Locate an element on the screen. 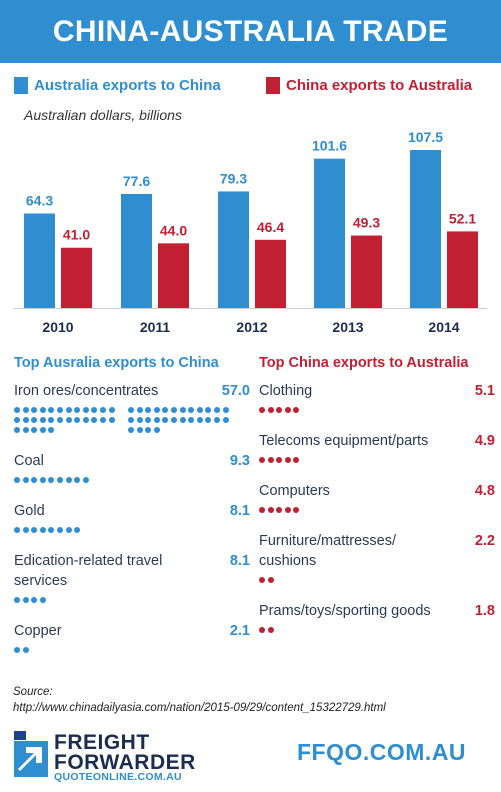 Image resolution: width=501 pixels, height=792 pixels. china-export-label: Computers is located at coordinates (294, 491).